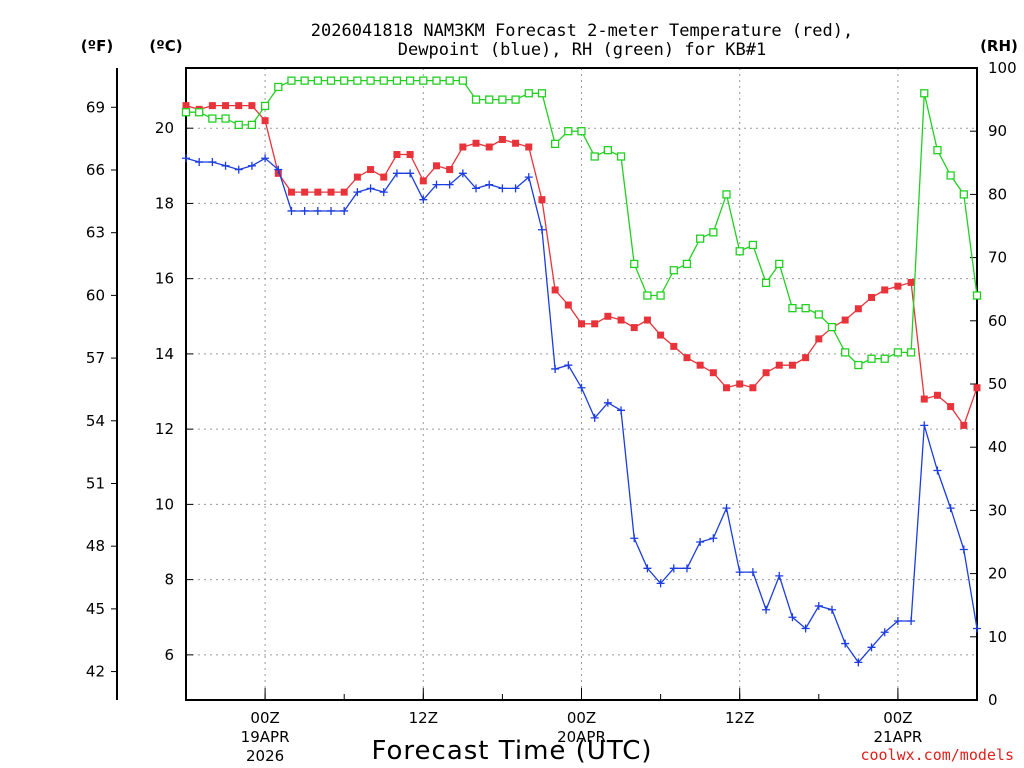 The image size is (1024, 768). Describe the element at coordinates (997, 131) in the screenshot. I see `rh-tick-label: 90` at that location.